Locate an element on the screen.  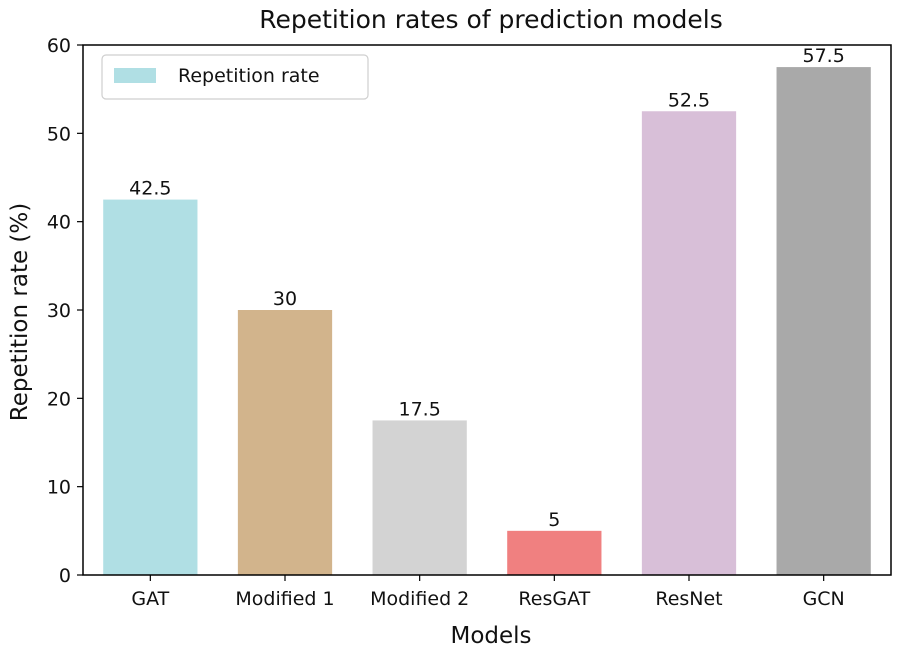
bar-resgat is located at coordinates (554, 552).